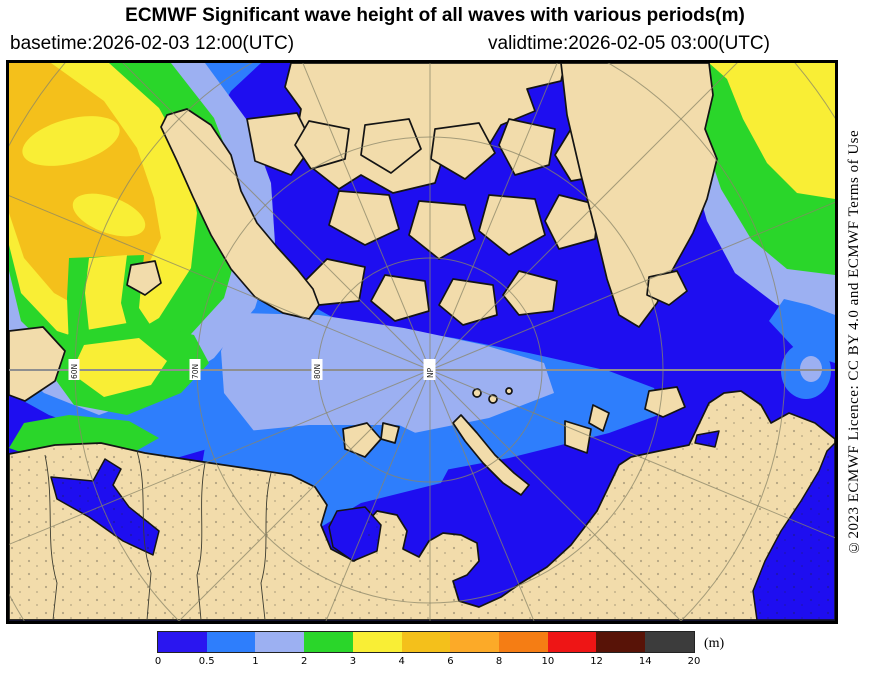  Describe the element at coordinates (629, 43) in the screenshot. I see `validtime-label: validtime:2026-02-05 03:00(UTC)` at that location.